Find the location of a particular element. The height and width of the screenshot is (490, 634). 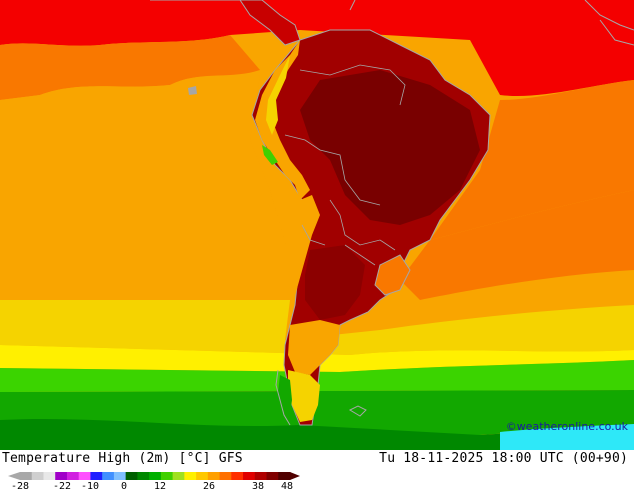

legend-tick-label: -28 is located at coordinates (20, 485).